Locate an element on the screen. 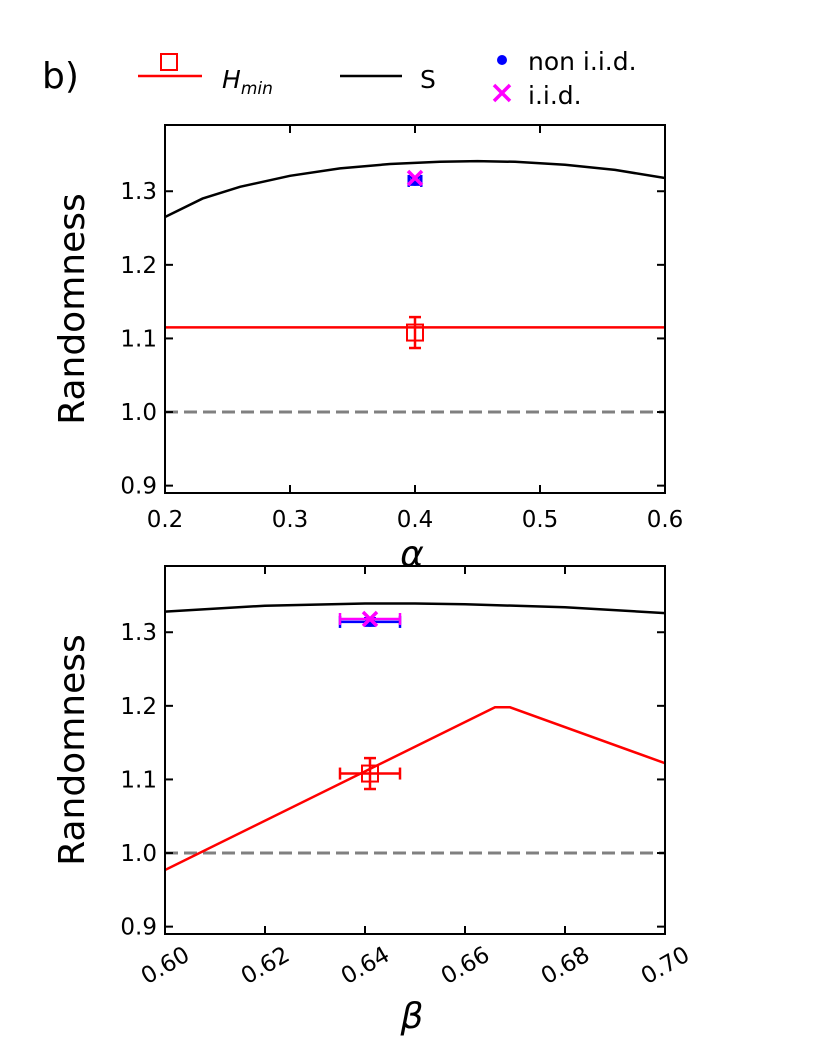 The image size is (830, 1038). bottom-point-hmin is located at coordinates (370, 773).